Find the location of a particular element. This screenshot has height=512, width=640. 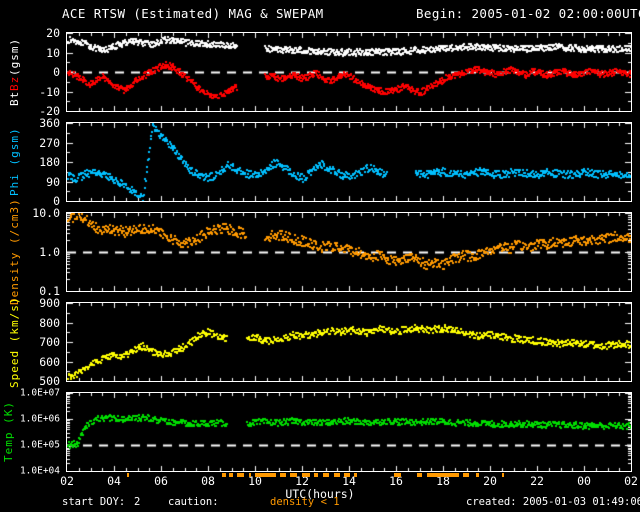

y-tick-label: 1.0E+04 is located at coordinates (39, 471).